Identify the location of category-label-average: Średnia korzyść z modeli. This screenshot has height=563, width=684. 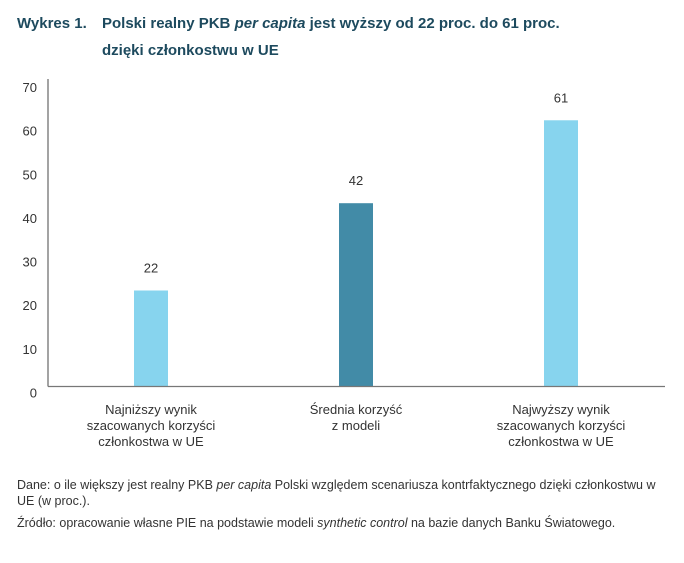
(356, 418).